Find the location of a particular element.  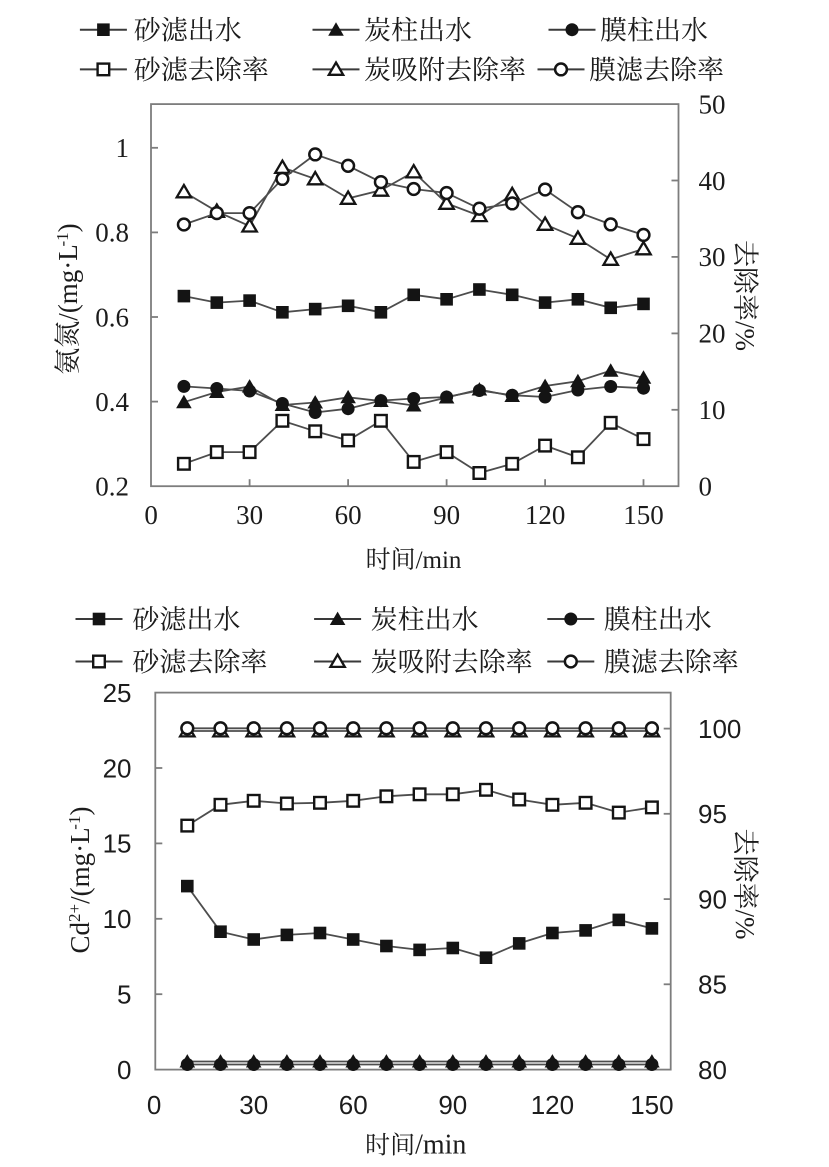

svg-text: 50 is located at coordinates (712, 104).